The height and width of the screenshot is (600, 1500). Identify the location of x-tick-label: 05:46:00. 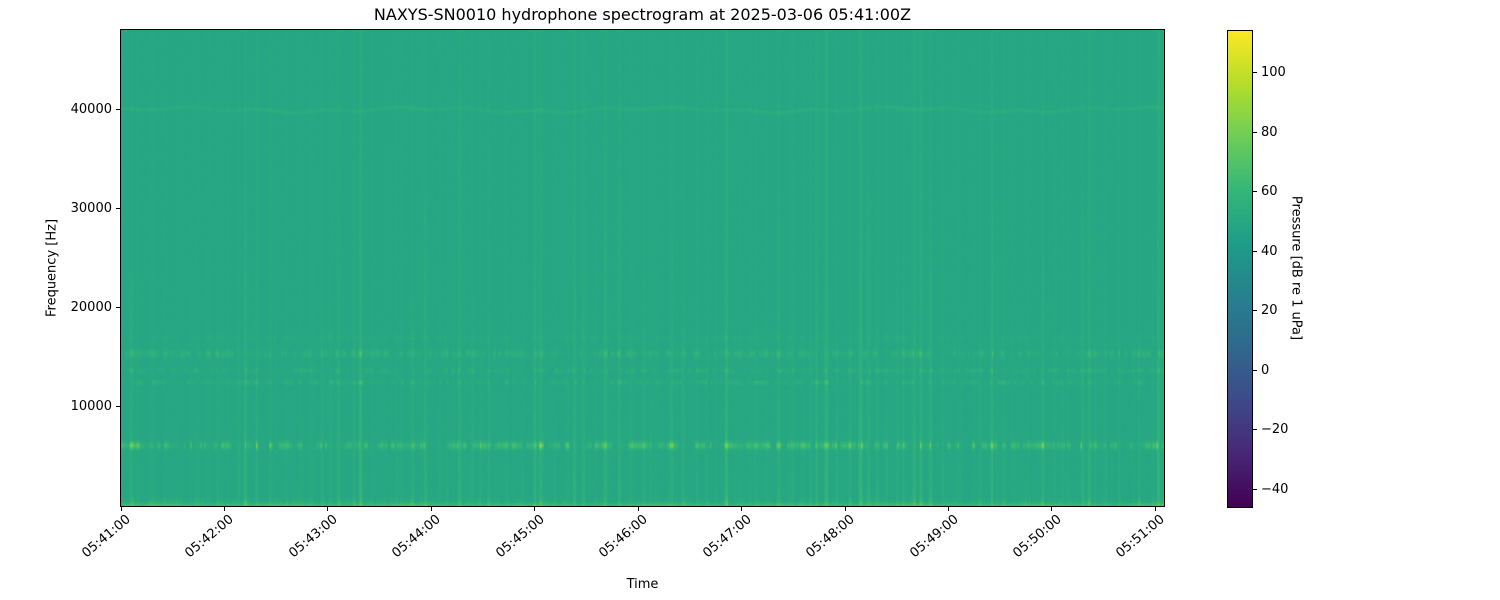
(623, 537).